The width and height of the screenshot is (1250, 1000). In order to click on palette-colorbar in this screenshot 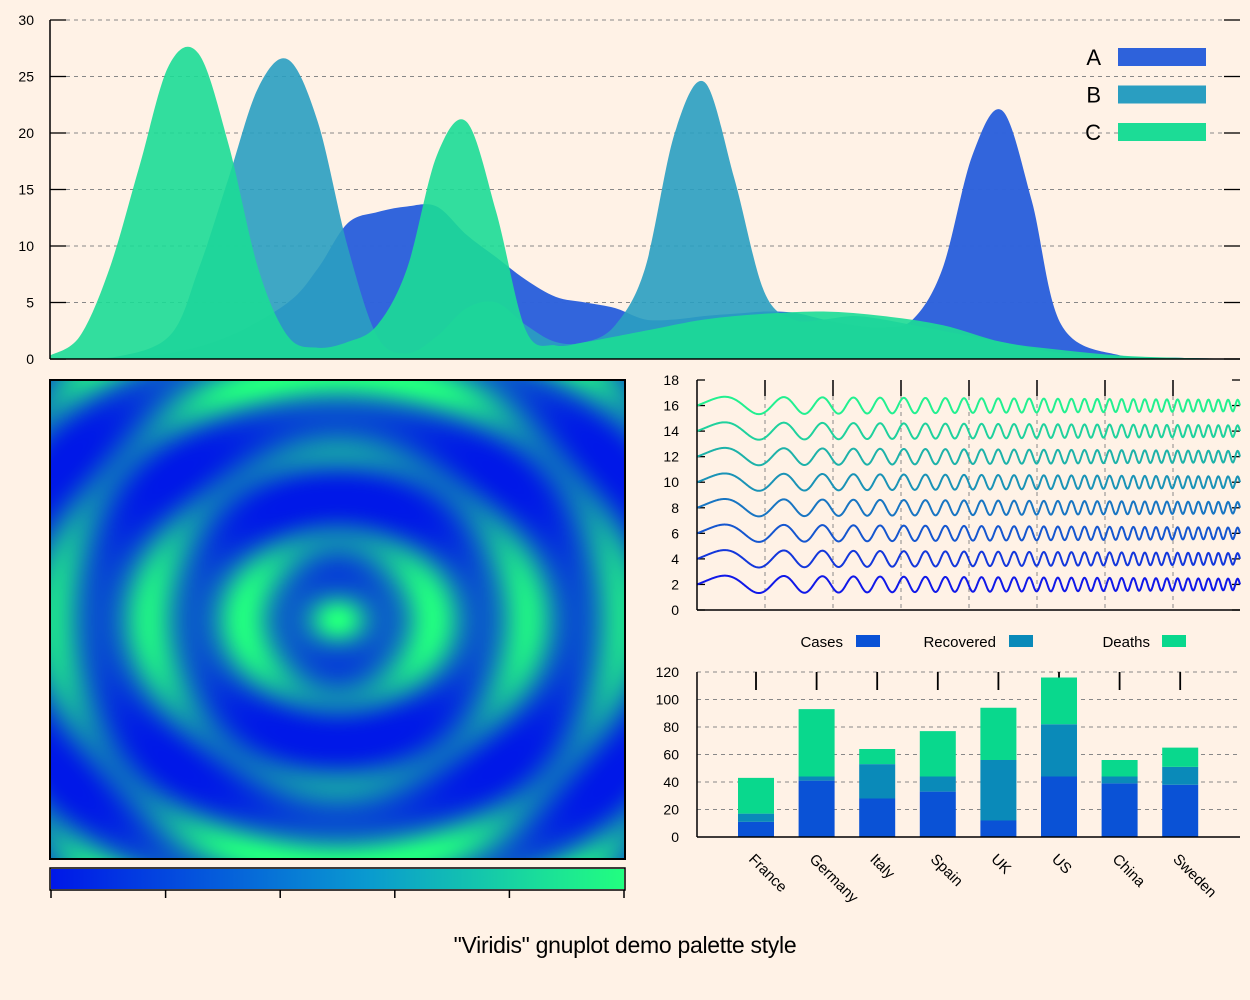, I will do `click(337, 879)`.